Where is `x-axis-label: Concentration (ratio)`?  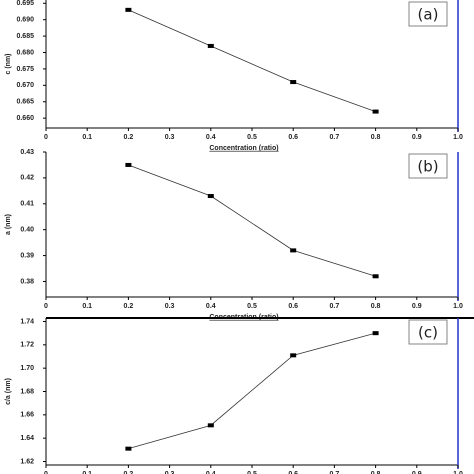
x-axis-label: Concentration (ratio) is located at coordinates (243, 148).